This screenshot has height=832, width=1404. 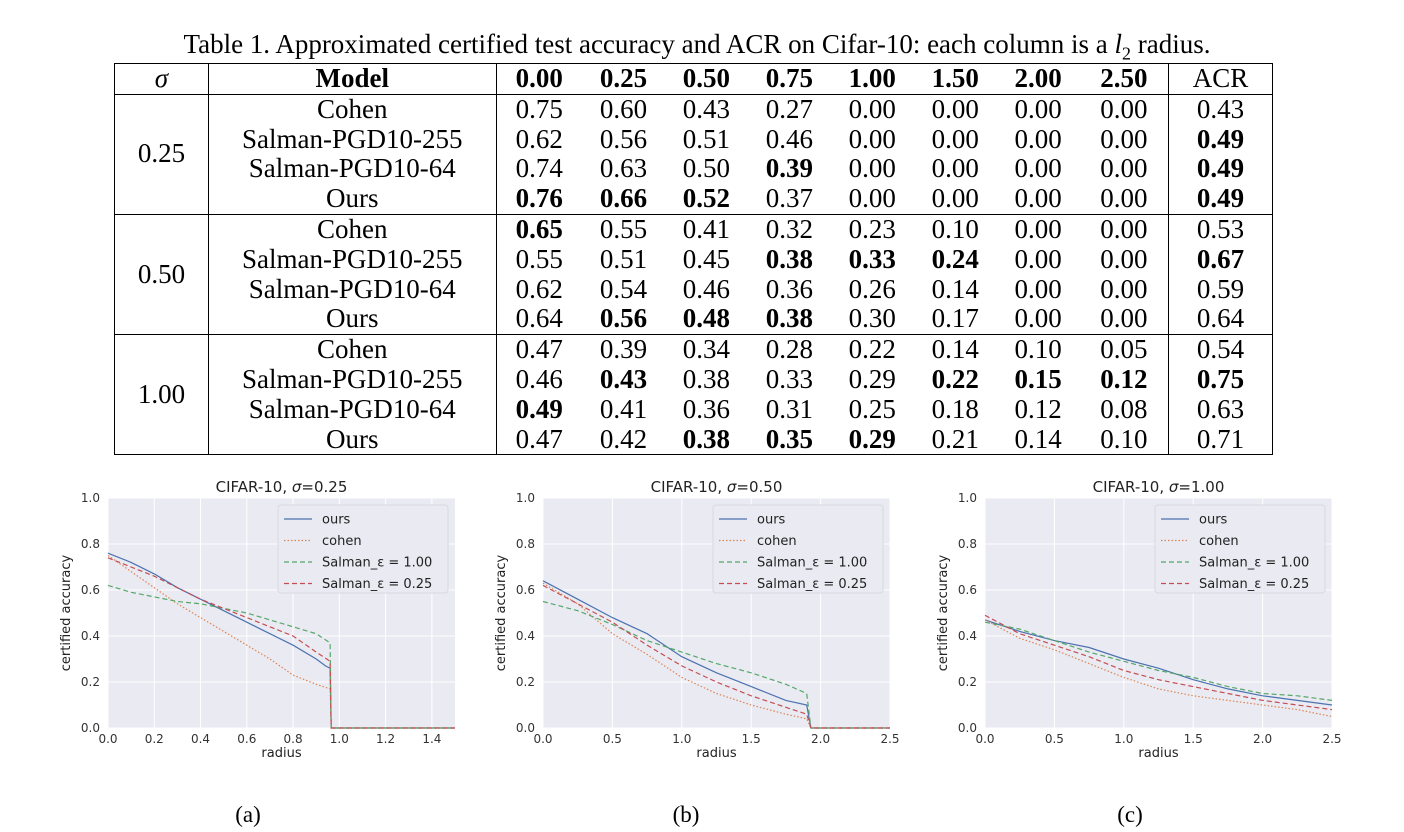 What do you see at coordinates (789, 79) in the screenshot?
I see `table-header-cell: 0.75` at bounding box center [789, 79].